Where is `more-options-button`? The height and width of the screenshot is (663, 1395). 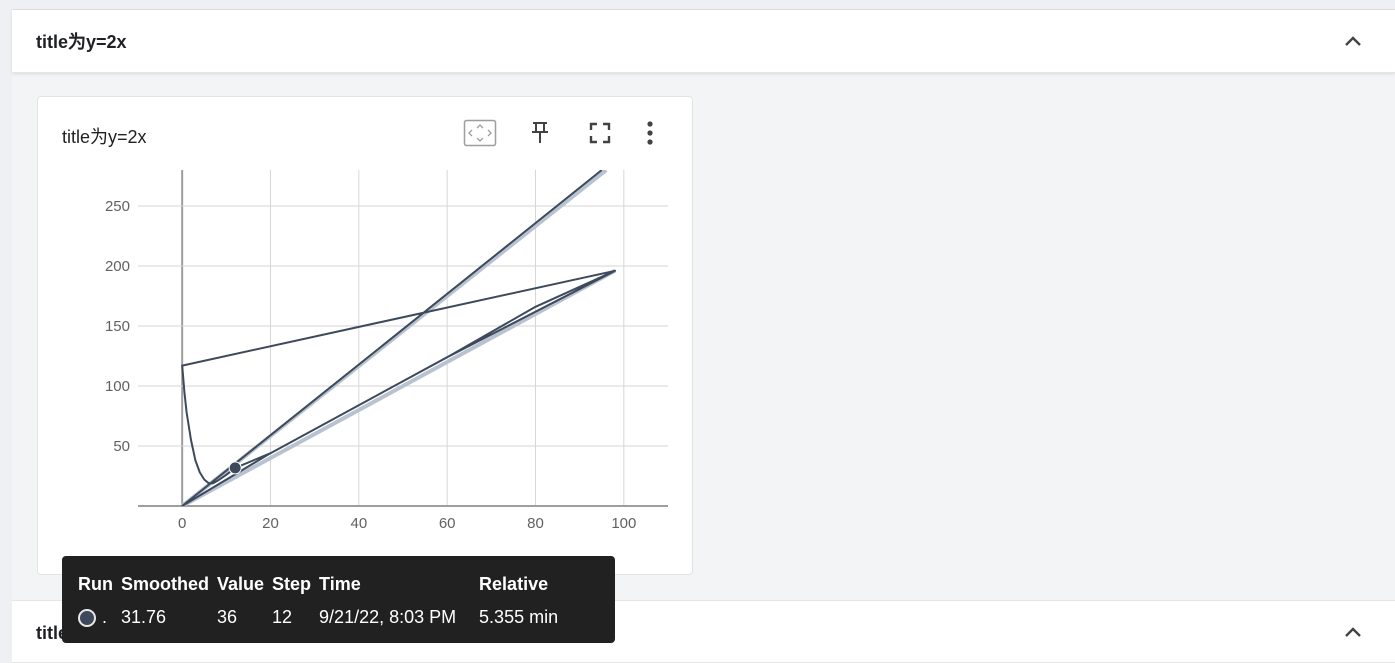 more-options-button is located at coordinates (650, 135).